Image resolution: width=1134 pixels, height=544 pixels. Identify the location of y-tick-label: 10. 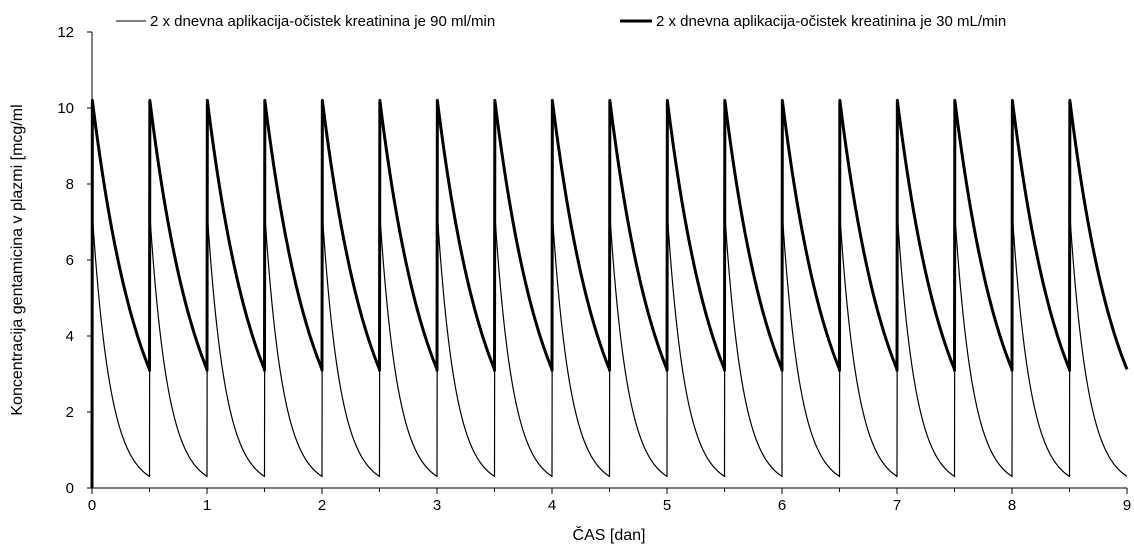
(65, 108).